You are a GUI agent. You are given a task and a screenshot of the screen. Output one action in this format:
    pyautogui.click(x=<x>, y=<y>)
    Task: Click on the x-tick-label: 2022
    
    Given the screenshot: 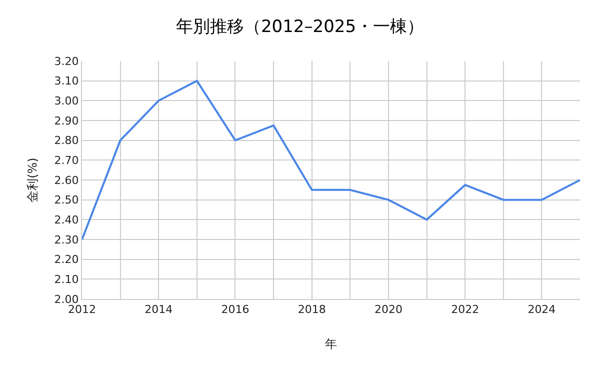 What is the action you would take?
    pyautogui.click(x=465, y=309)
    